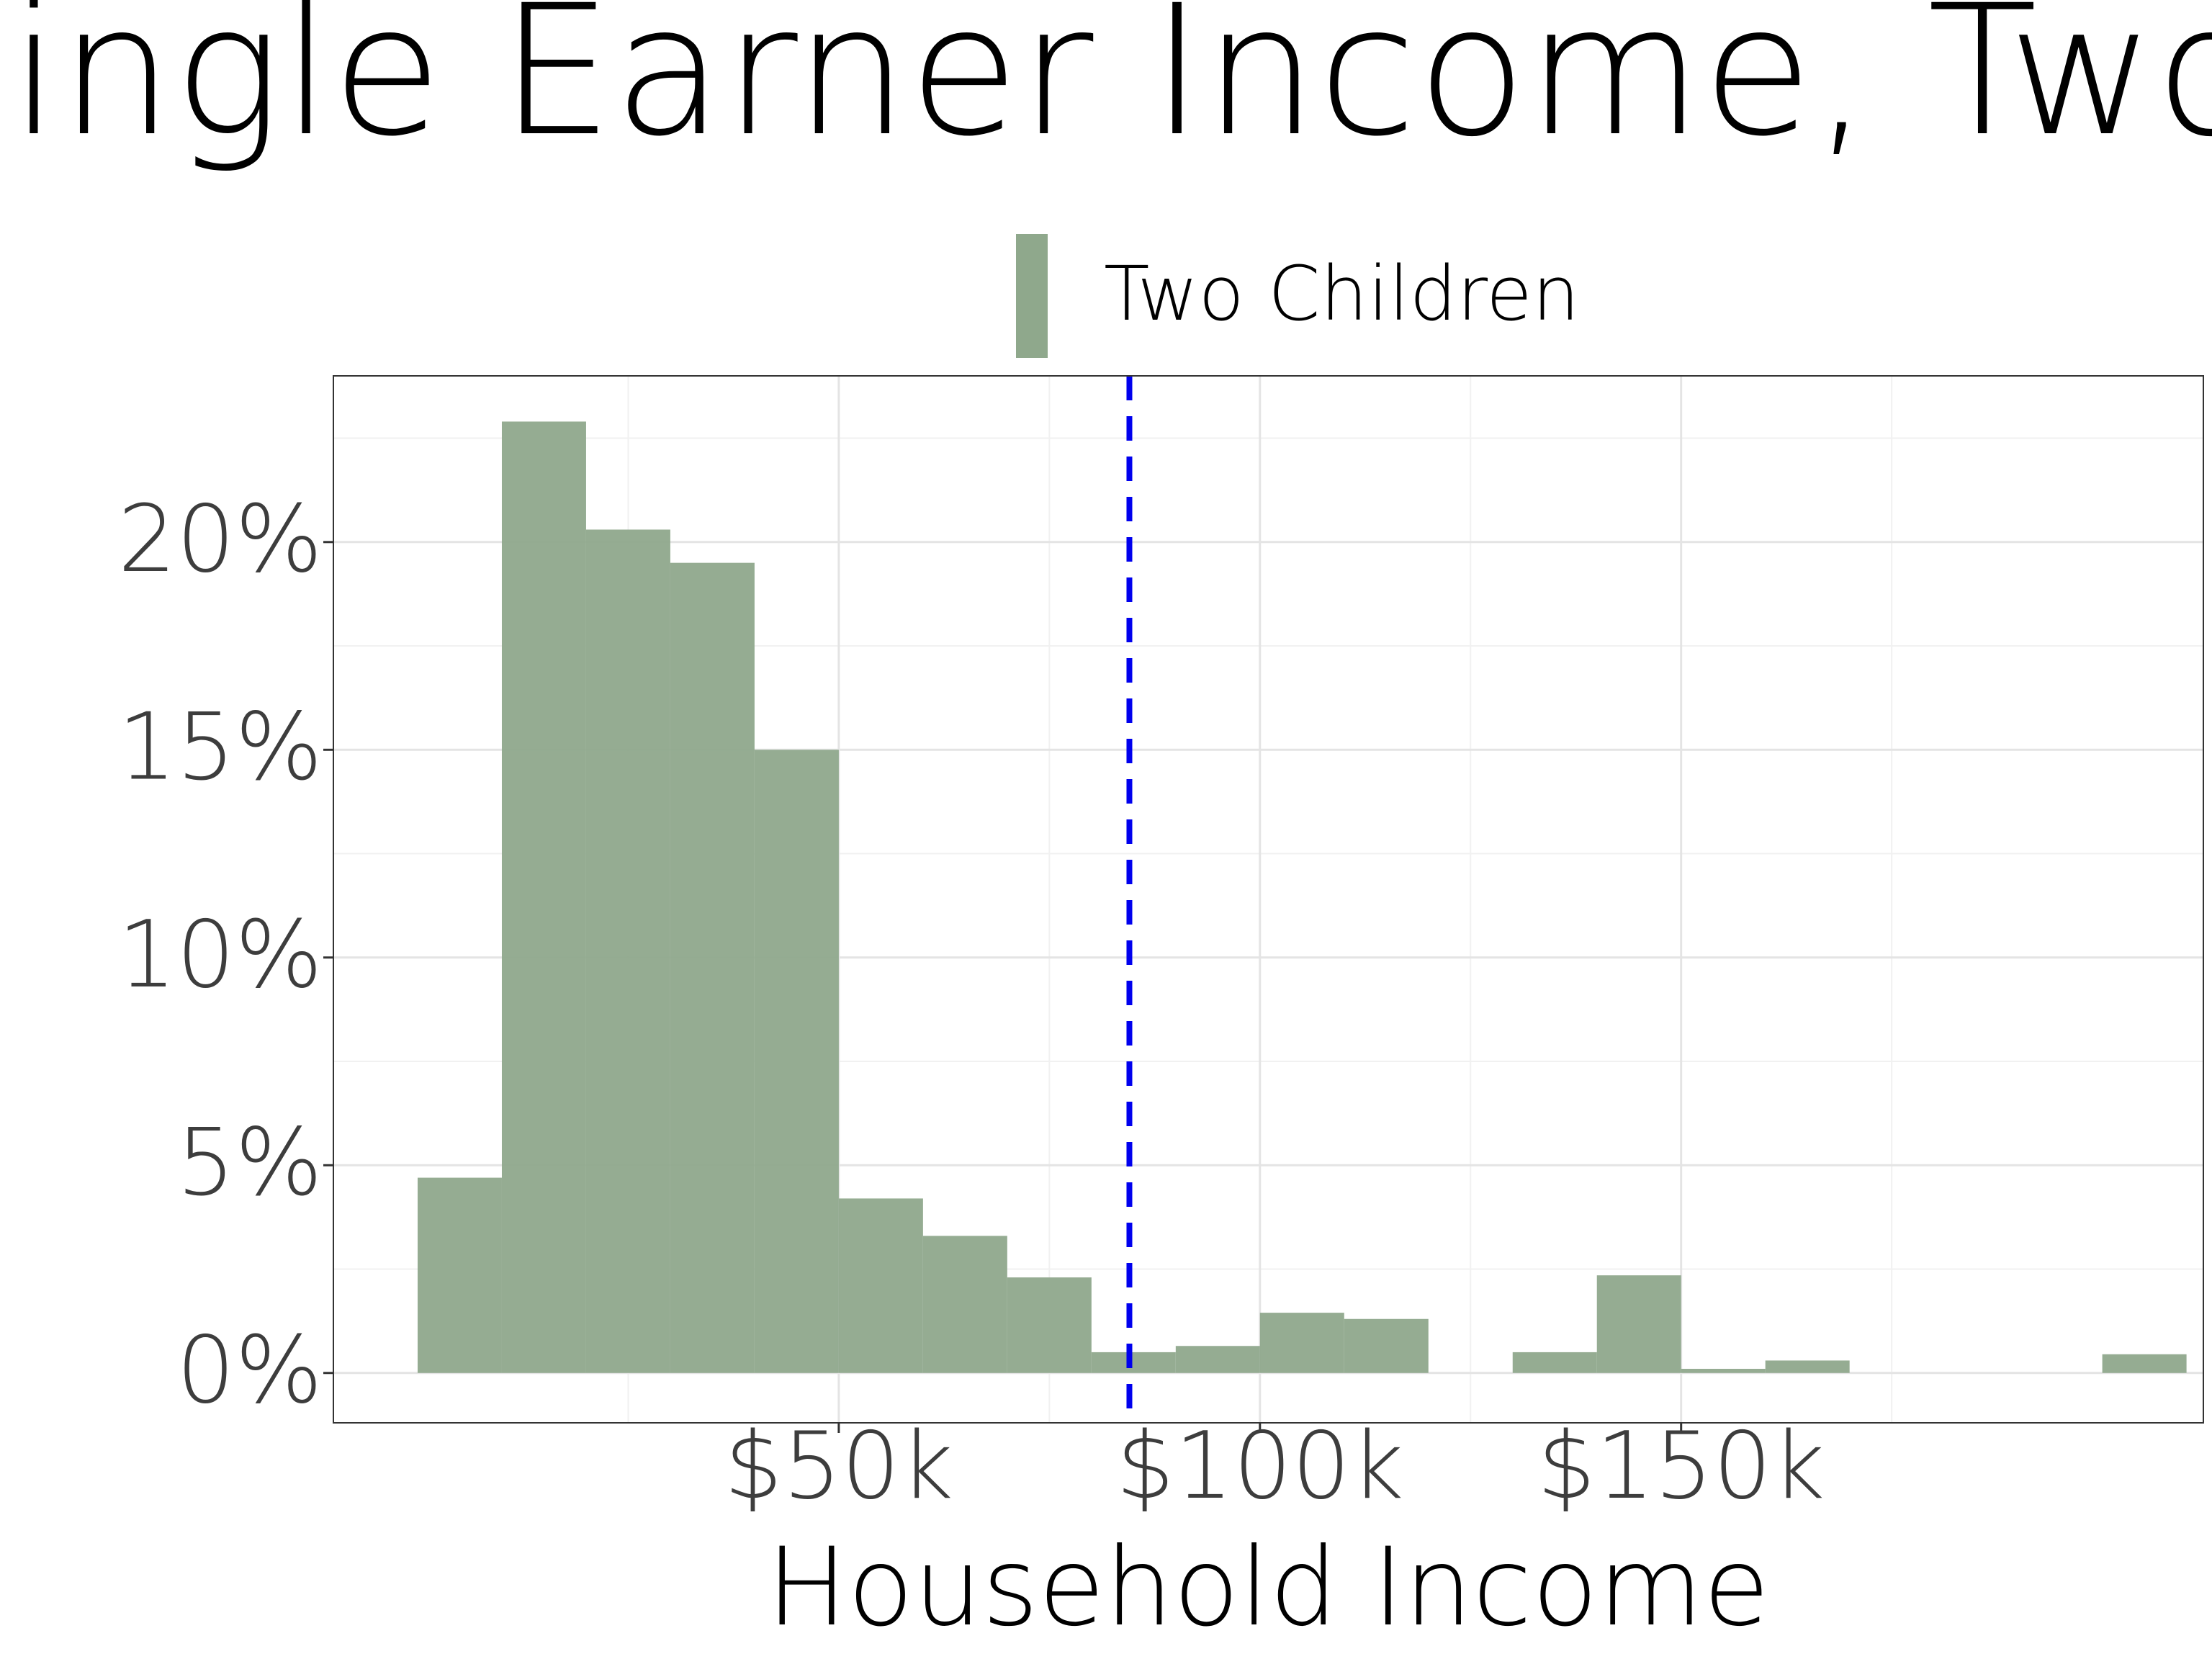  I want to click on y-tick-label: 0%, so click(249, 1371).